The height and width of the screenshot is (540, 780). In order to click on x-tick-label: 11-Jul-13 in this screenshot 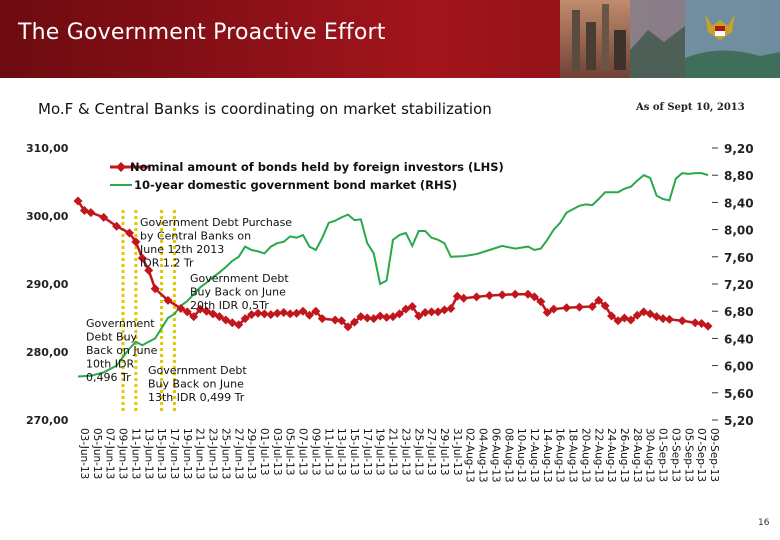, I will do `click(328, 452)`.